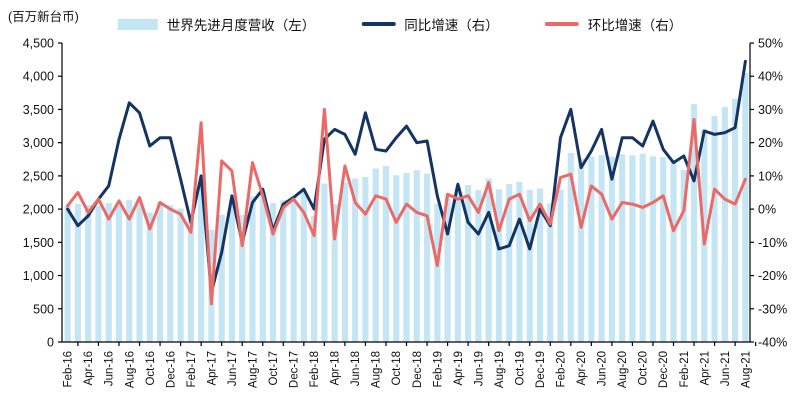 The width and height of the screenshot is (800, 412). What do you see at coordinates (212, 368) in the screenshot?
I see `x-axis-tick-label: Apr-17` at bounding box center [212, 368].